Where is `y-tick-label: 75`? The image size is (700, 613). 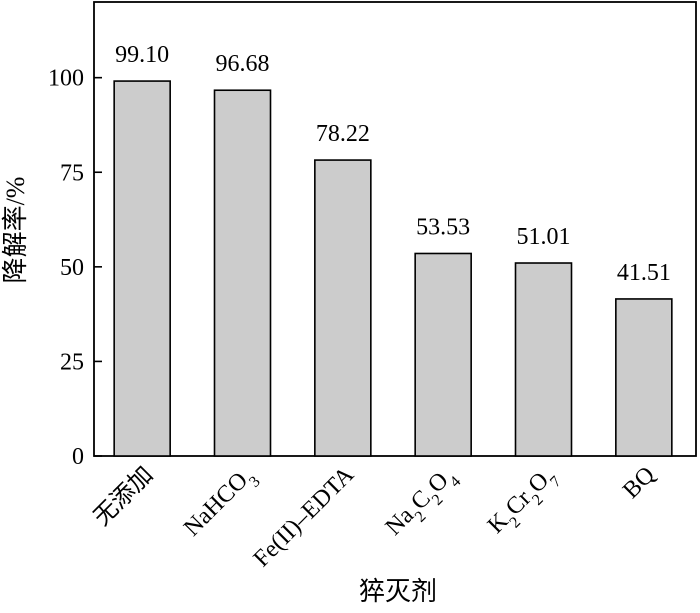
y-tick-label: 75 is located at coordinates (72, 173).